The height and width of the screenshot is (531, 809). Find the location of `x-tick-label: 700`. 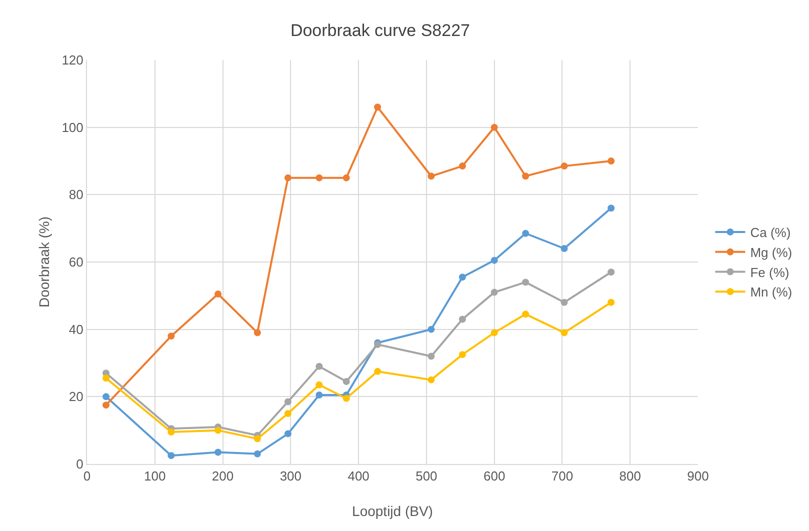

x-tick-label: 700 is located at coordinates (562, 476).